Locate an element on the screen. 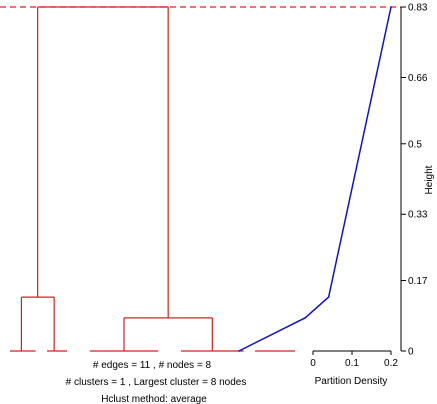 The width and height of the screenshot is (437, 404). height-tick-label-0: 0 is located at coordinates (411, 352).